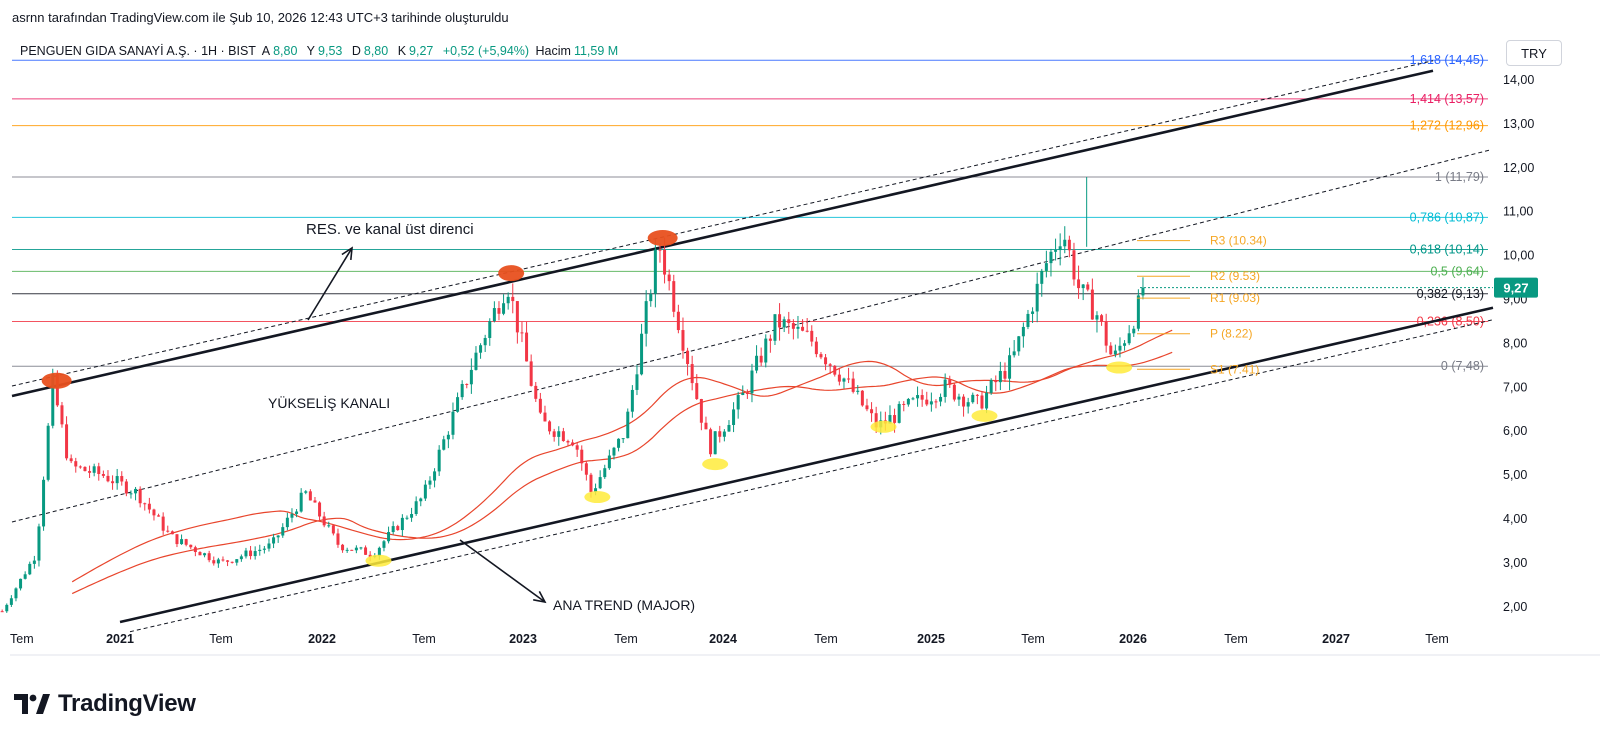  What do you see at coordinates (1447, 217) in the screenshot?
I see `fib-label-4: 0,786 (10,87)` at bounding box center [1447, 217].